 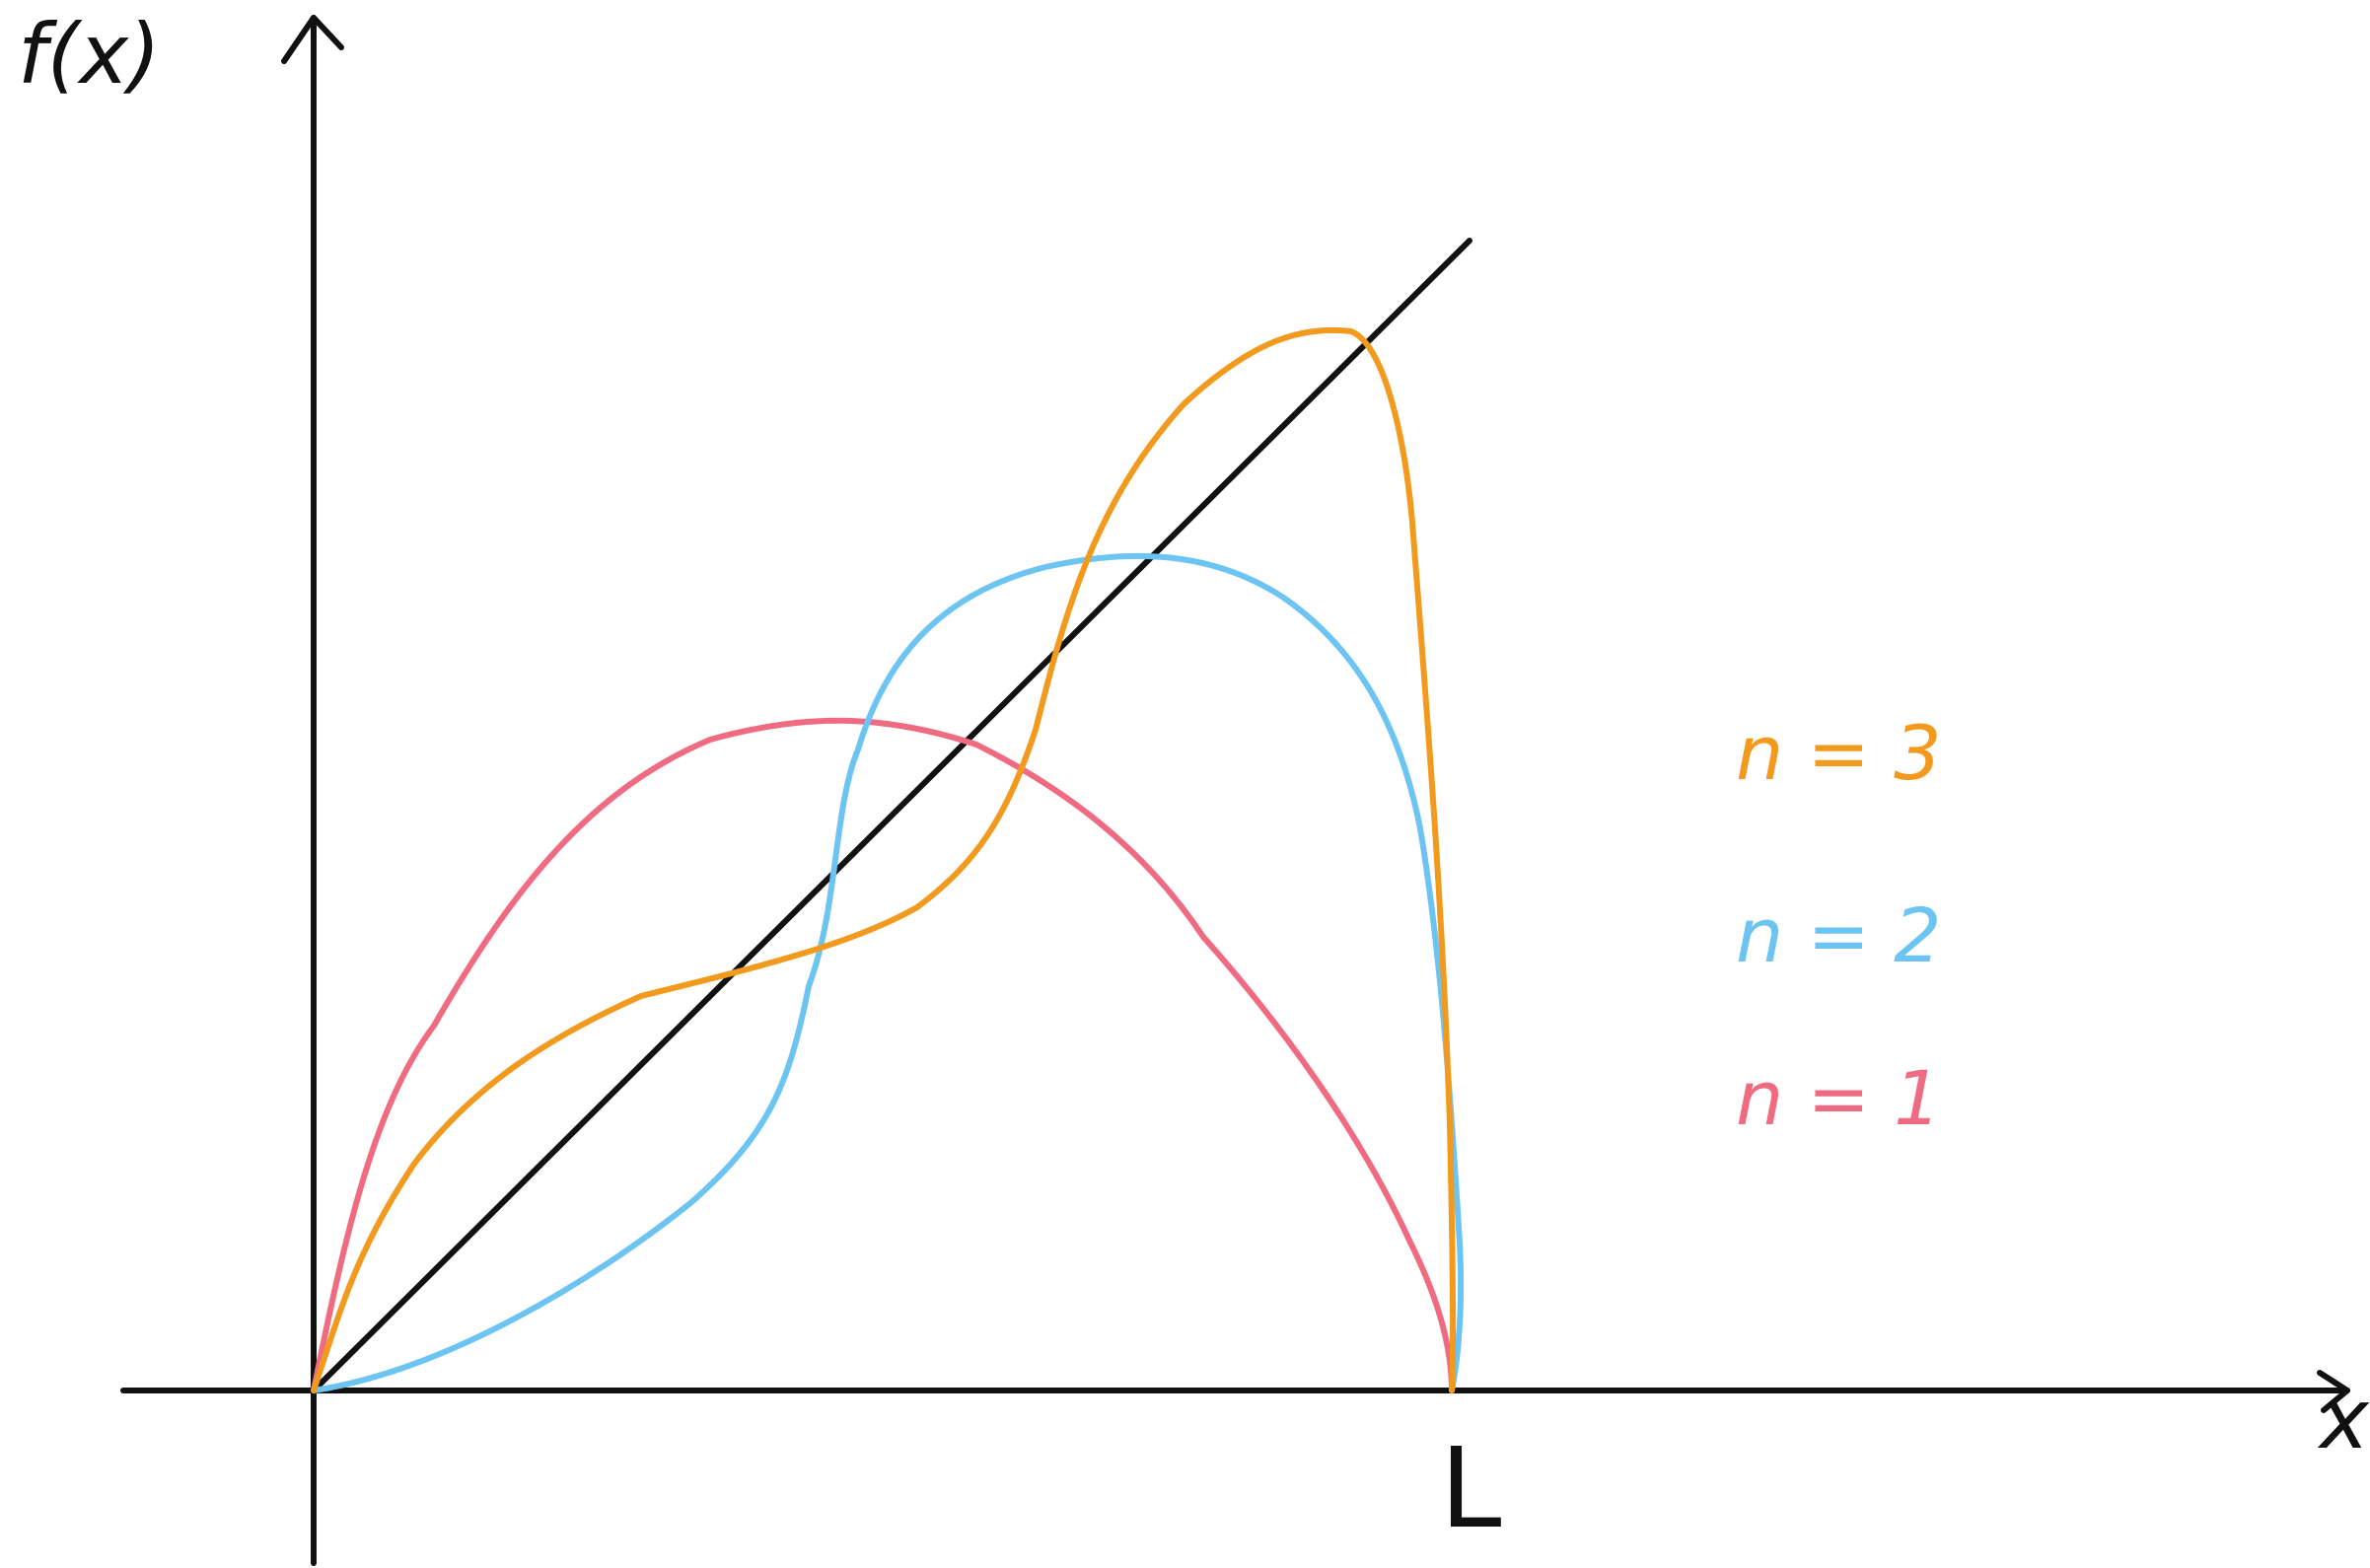 I want to click on y-axis-arrowhead, so click(x=313, y=39).